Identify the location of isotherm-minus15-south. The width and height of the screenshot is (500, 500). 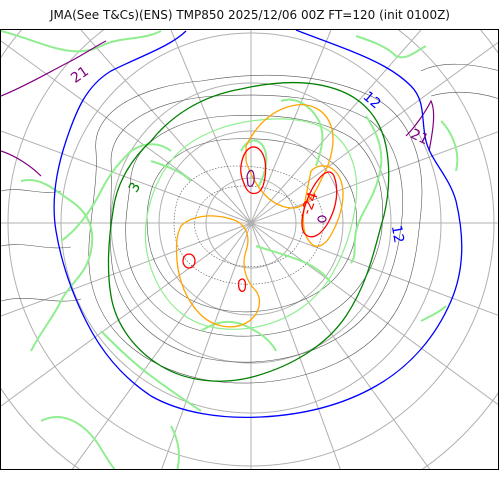
(217, 271).